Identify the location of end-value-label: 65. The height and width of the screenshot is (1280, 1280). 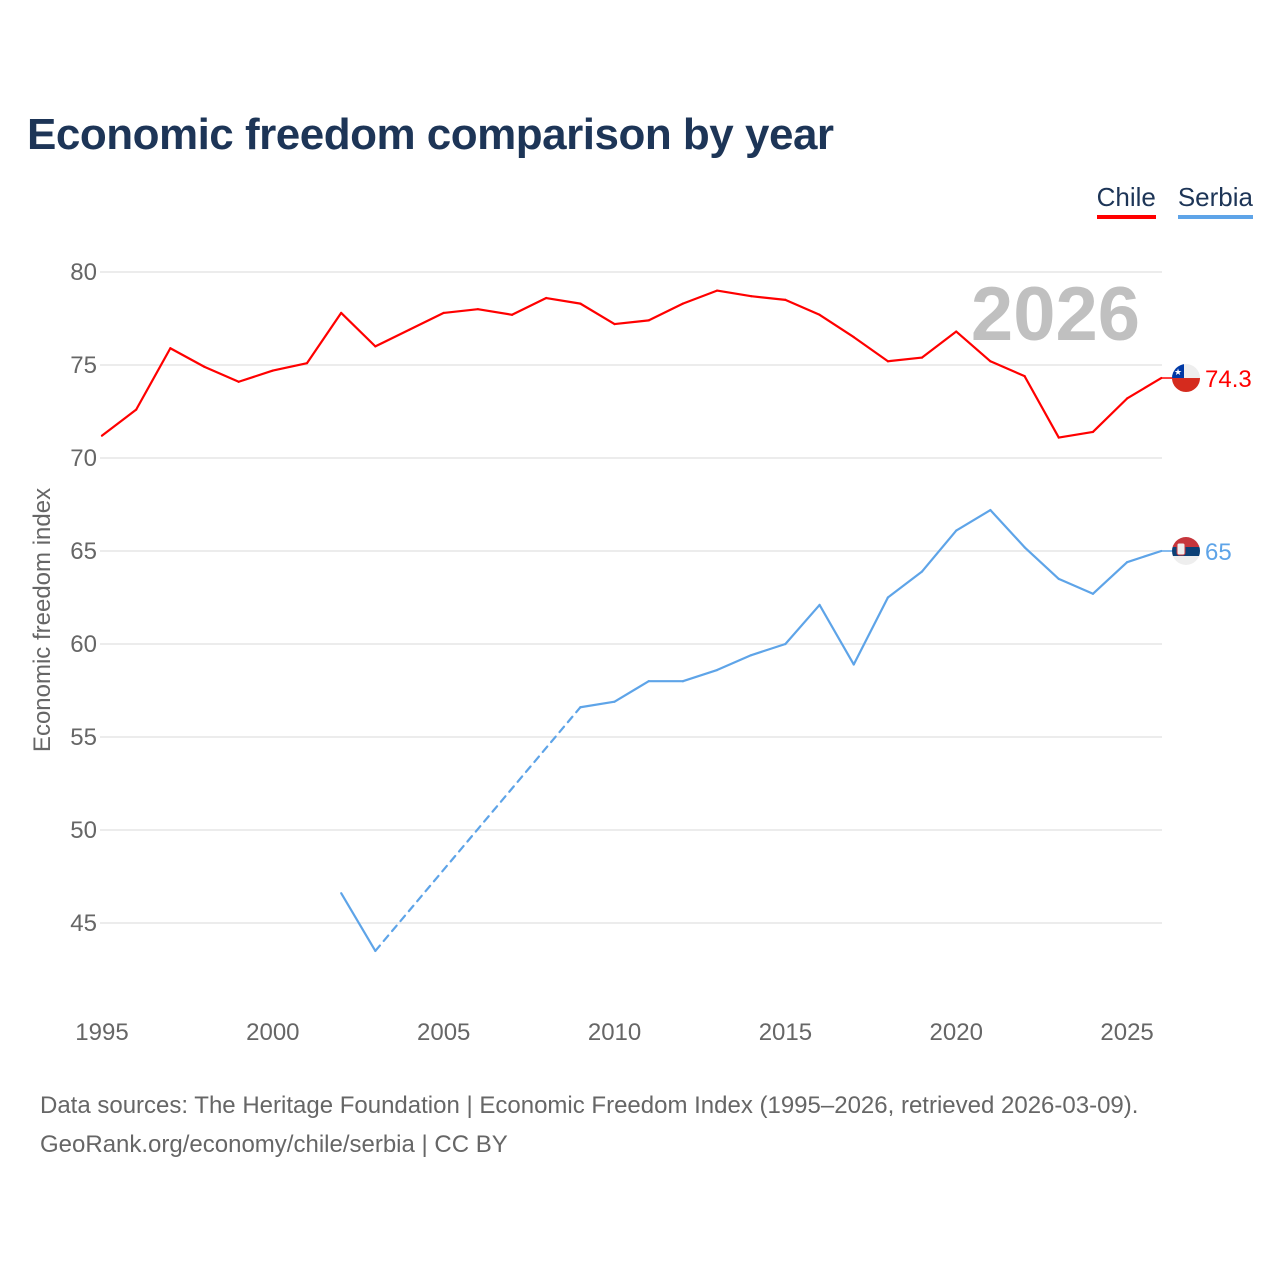
(1218, 552).